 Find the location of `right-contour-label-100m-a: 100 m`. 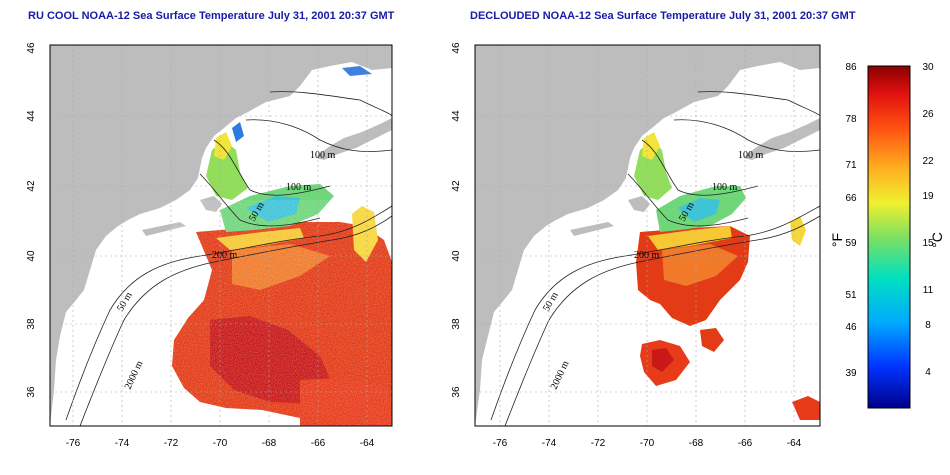

right-contour-label-100m-a: 100 m is located at coordinates (751, 155).